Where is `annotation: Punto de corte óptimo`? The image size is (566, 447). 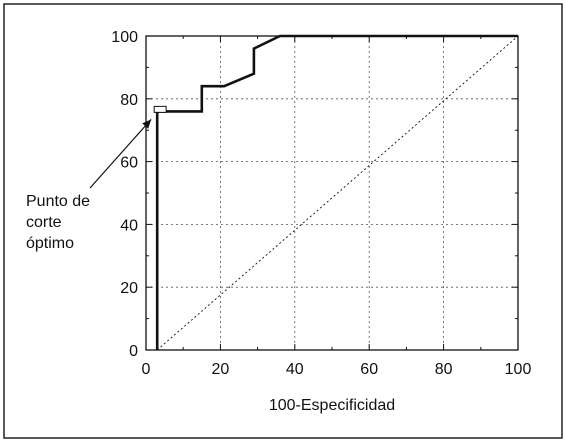 annotation: Punto de corte óptimo is located at coordinates (96, 178).